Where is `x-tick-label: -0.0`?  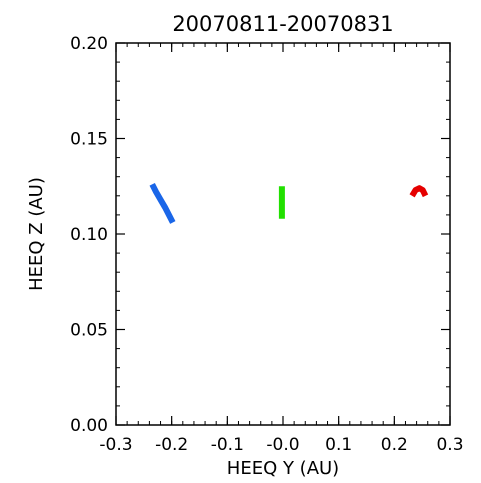
x-tick-label: -0.0 is located at coordinates (282, 445).